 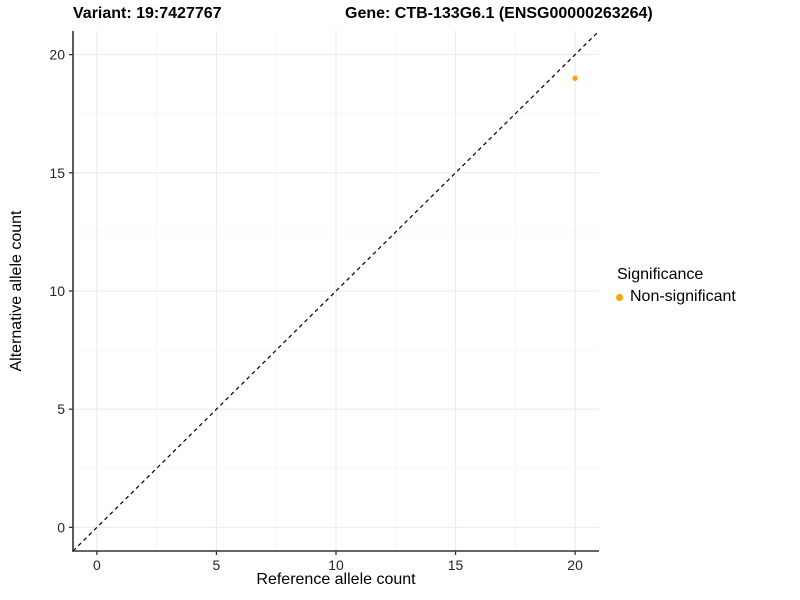 I want to click on y-tick-label: 5, so click(x=61, y=409).